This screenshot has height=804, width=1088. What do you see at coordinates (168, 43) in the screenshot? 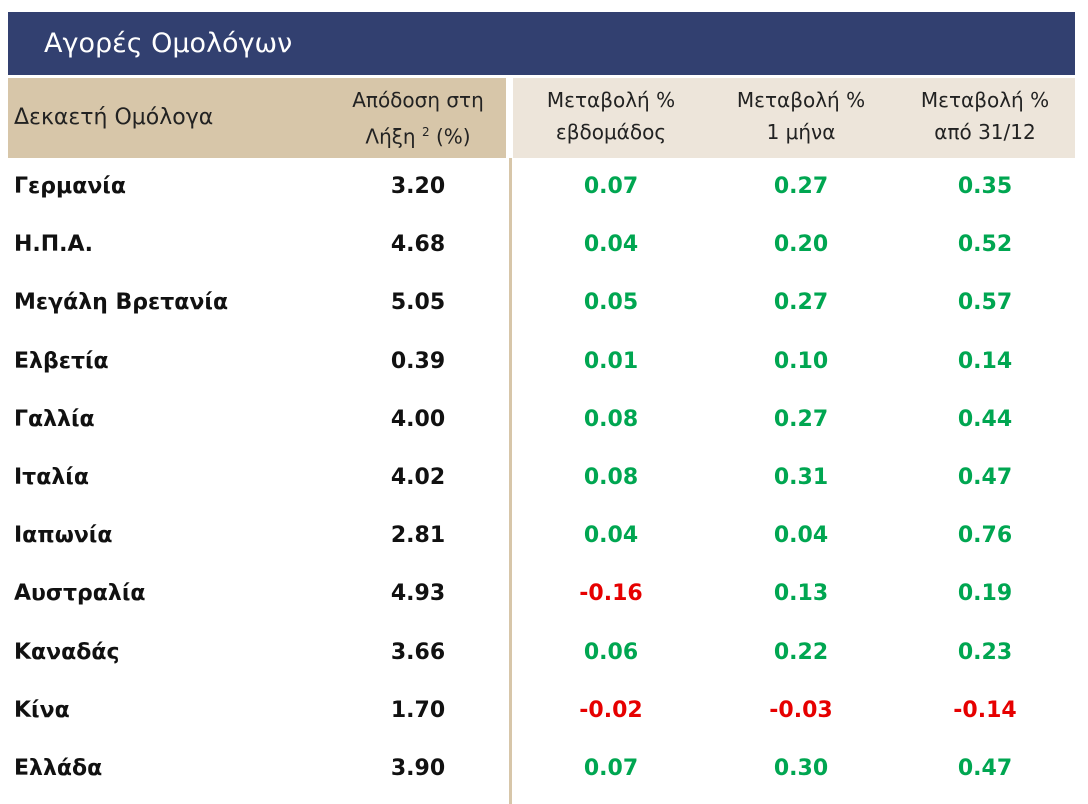
I see `title: Αγορές Ομολόγων` at bounding box center [168, 43].